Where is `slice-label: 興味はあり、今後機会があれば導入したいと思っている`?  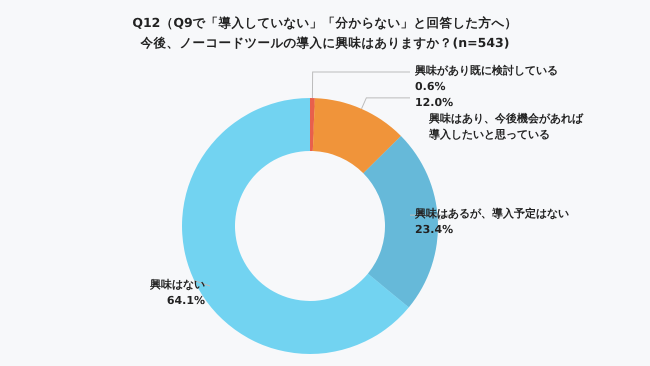 slice-label: 興味はあり、今後機会があれば導入したいと思っている is located at coordinates (506, 127).